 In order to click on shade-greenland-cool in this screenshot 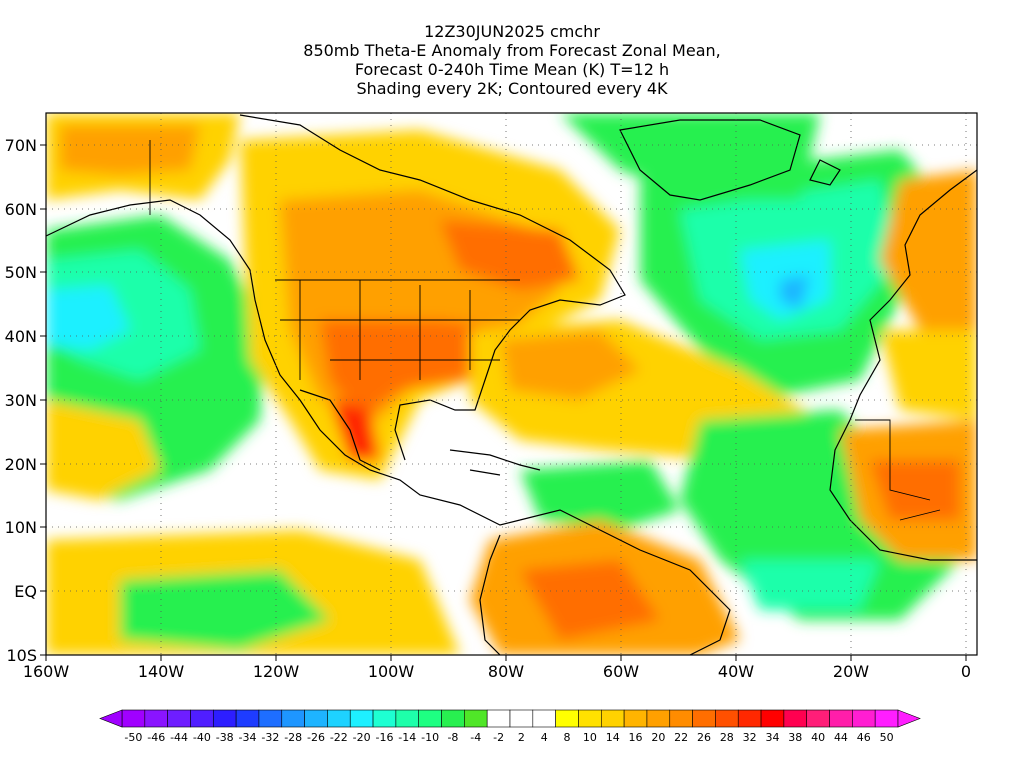, I will do `click(690, 156)`.